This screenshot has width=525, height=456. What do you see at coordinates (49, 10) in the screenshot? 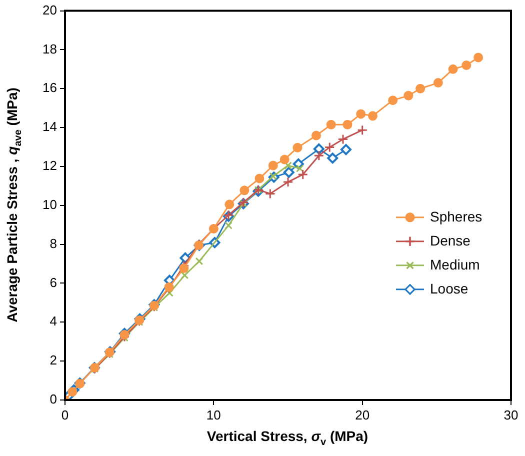
I see `y-tick-label: 20` at bounding box center [49, 10].